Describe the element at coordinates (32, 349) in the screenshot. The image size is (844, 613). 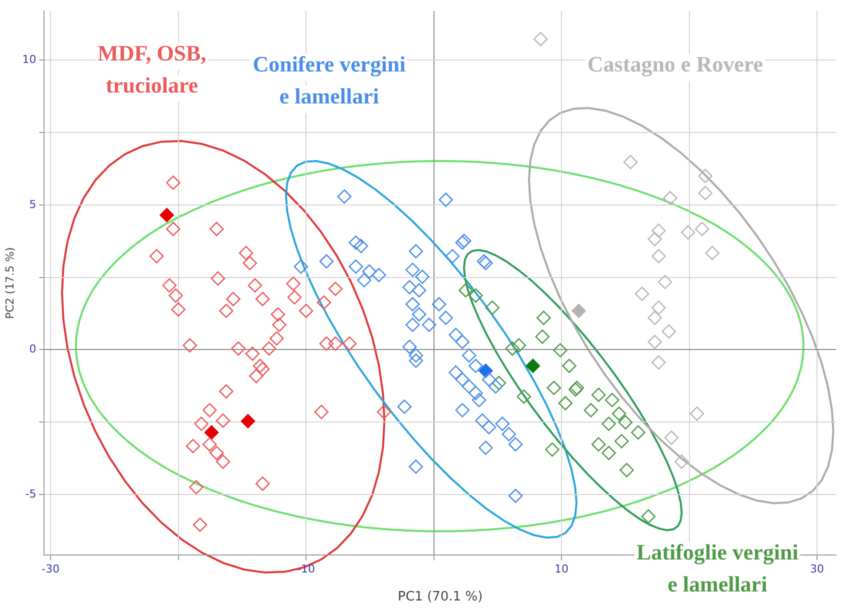
I see `y-tick-label: 0` at that location.